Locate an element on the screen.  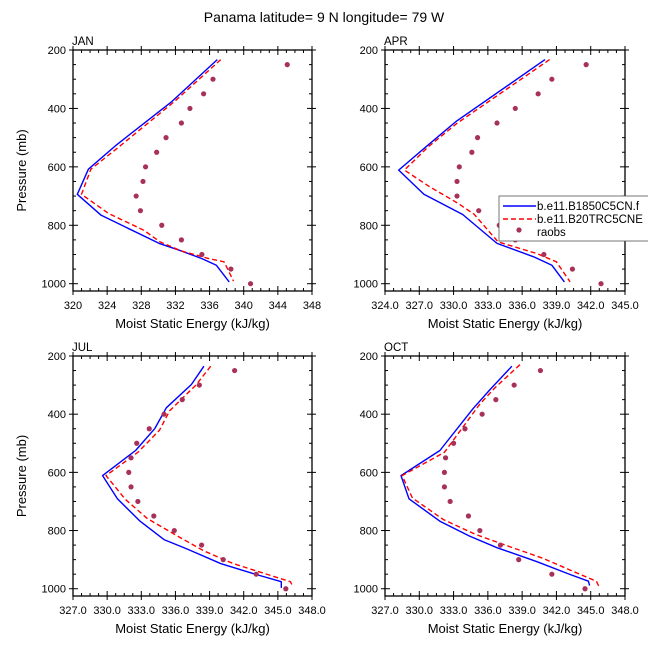
legend-swatch-raobs is located at coordinates (519, 230).